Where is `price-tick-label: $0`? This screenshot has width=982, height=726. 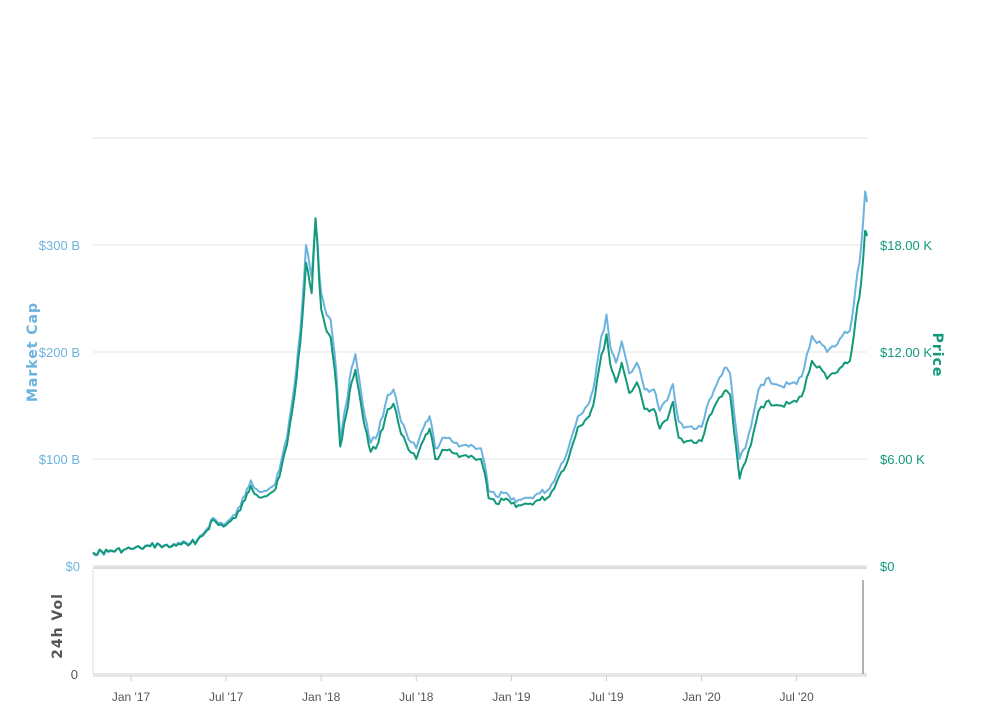
price-tick-label: $0 is located at coordinates (887, 566).